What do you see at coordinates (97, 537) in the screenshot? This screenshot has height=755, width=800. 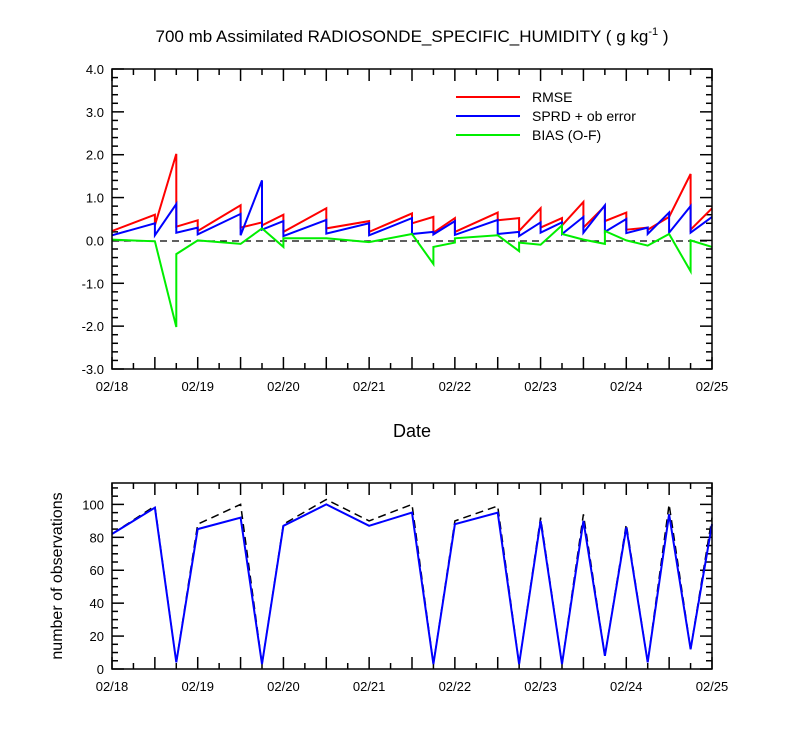 I see `y-tick-label: 80` at bounding box center [97, 537].